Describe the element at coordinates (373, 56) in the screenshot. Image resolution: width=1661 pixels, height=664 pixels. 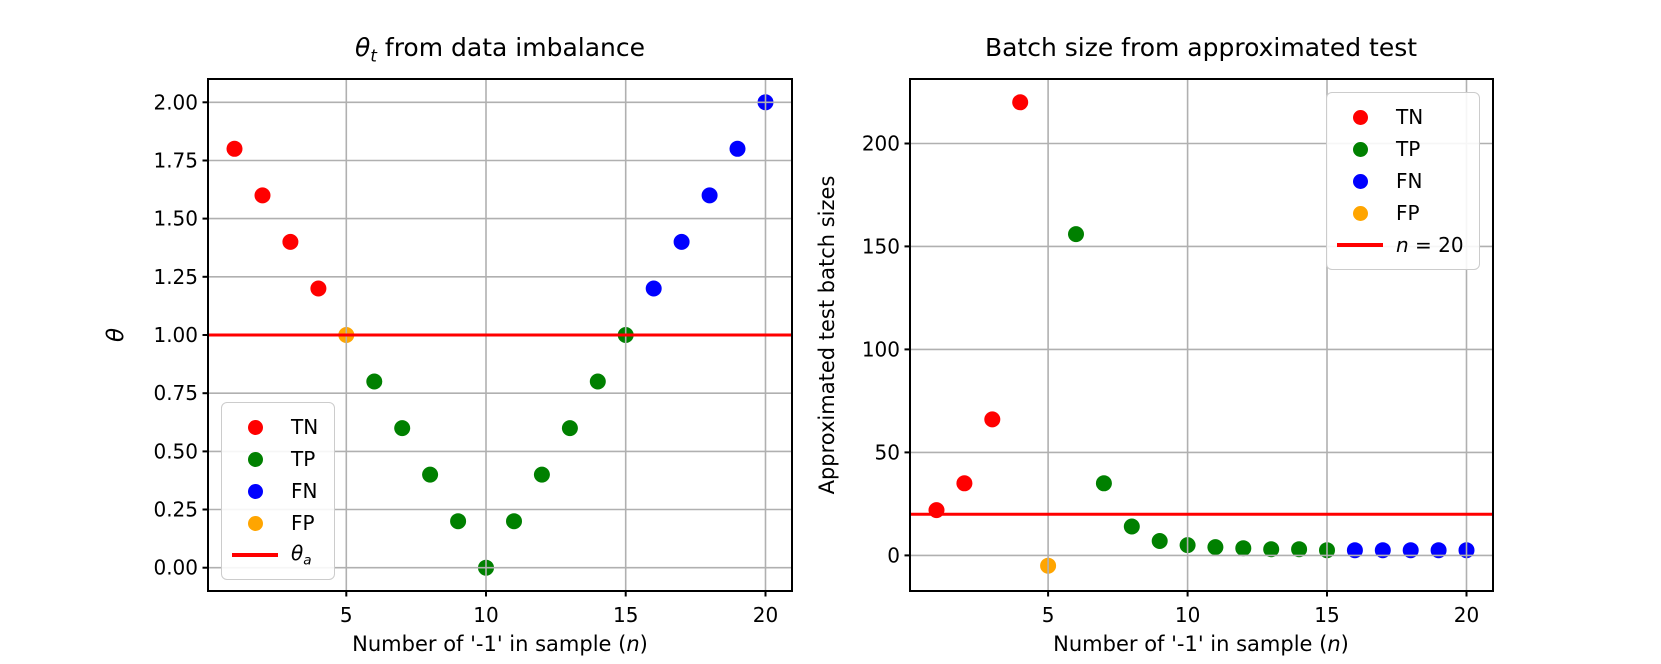
I see `text-segment: t` at that location.